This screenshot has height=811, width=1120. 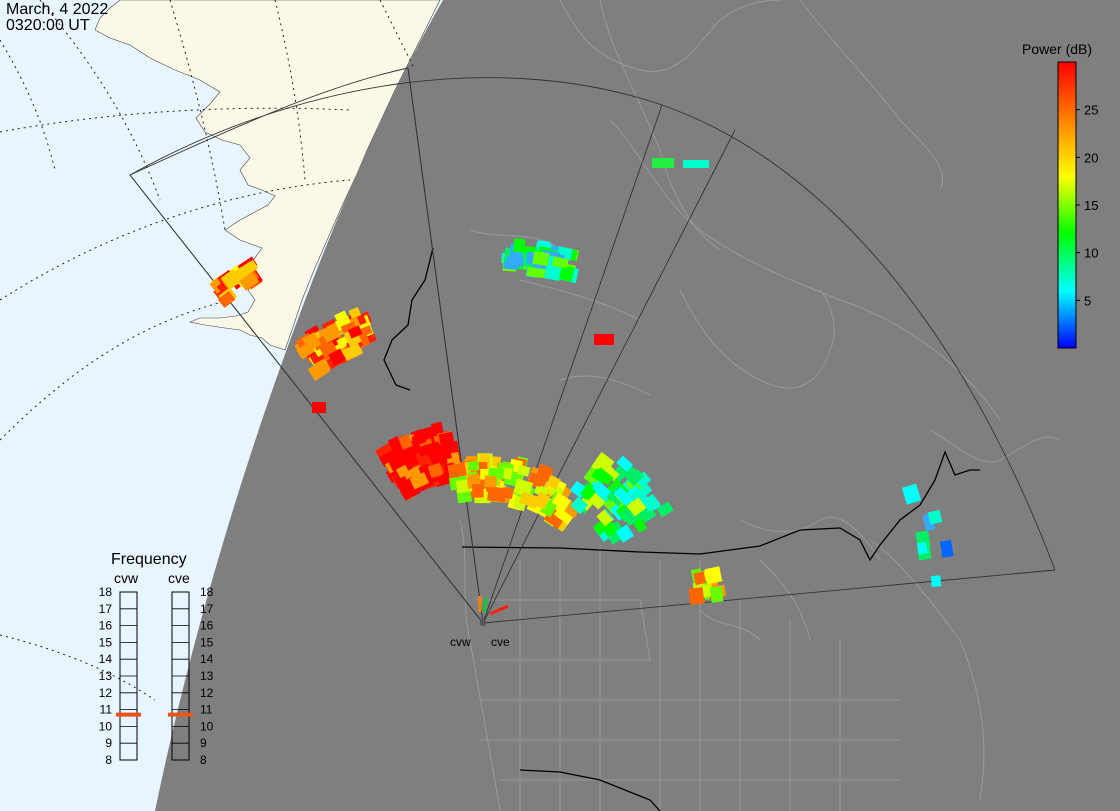 I want to click on power-colorbar: Power (dB) 5 10 15 20 25, so click(x=1060, y=195).